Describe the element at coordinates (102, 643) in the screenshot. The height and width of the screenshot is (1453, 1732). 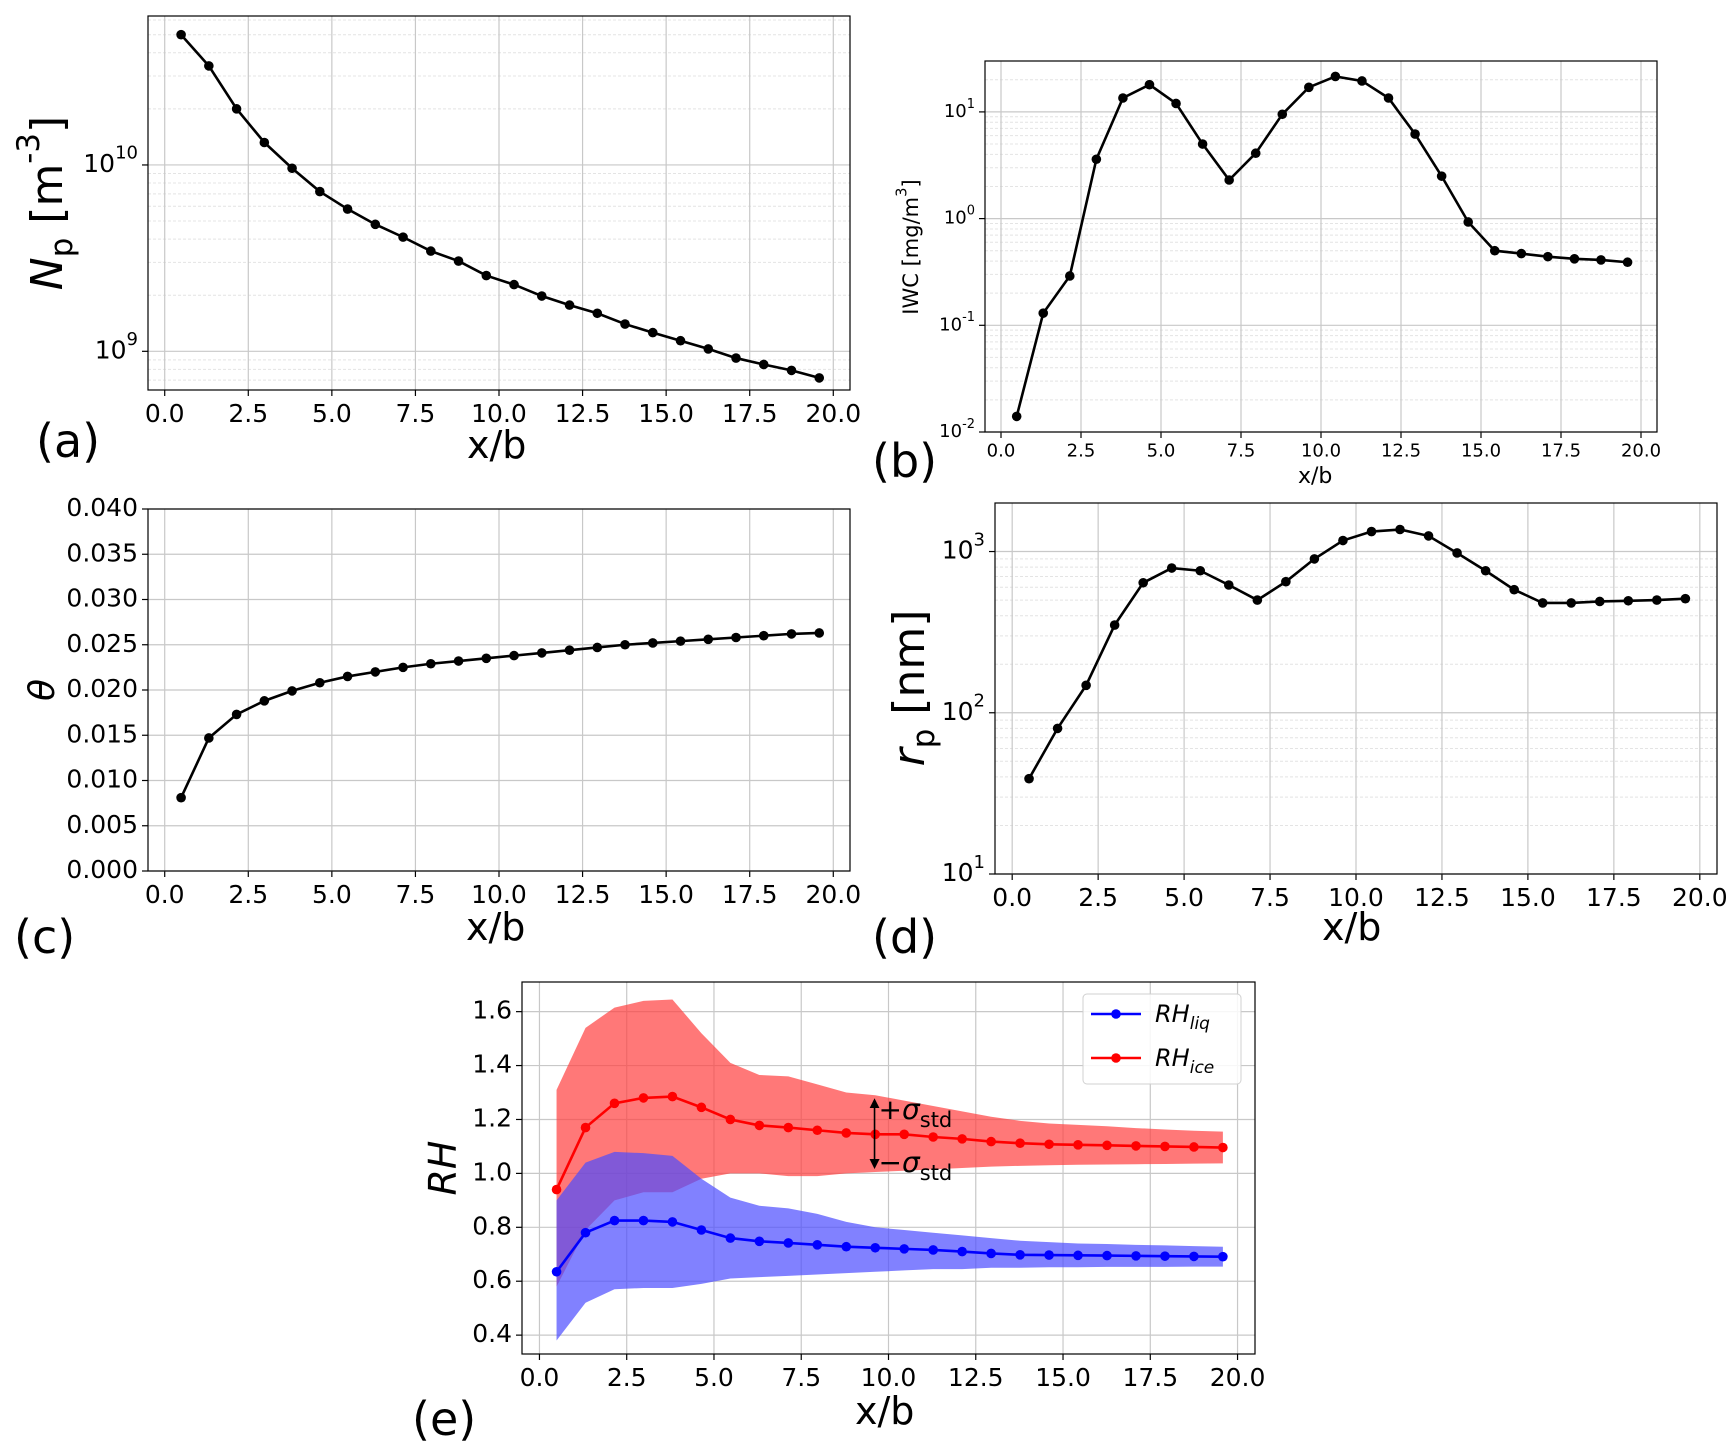
I see `y-tick-label: 0.025` at that location.